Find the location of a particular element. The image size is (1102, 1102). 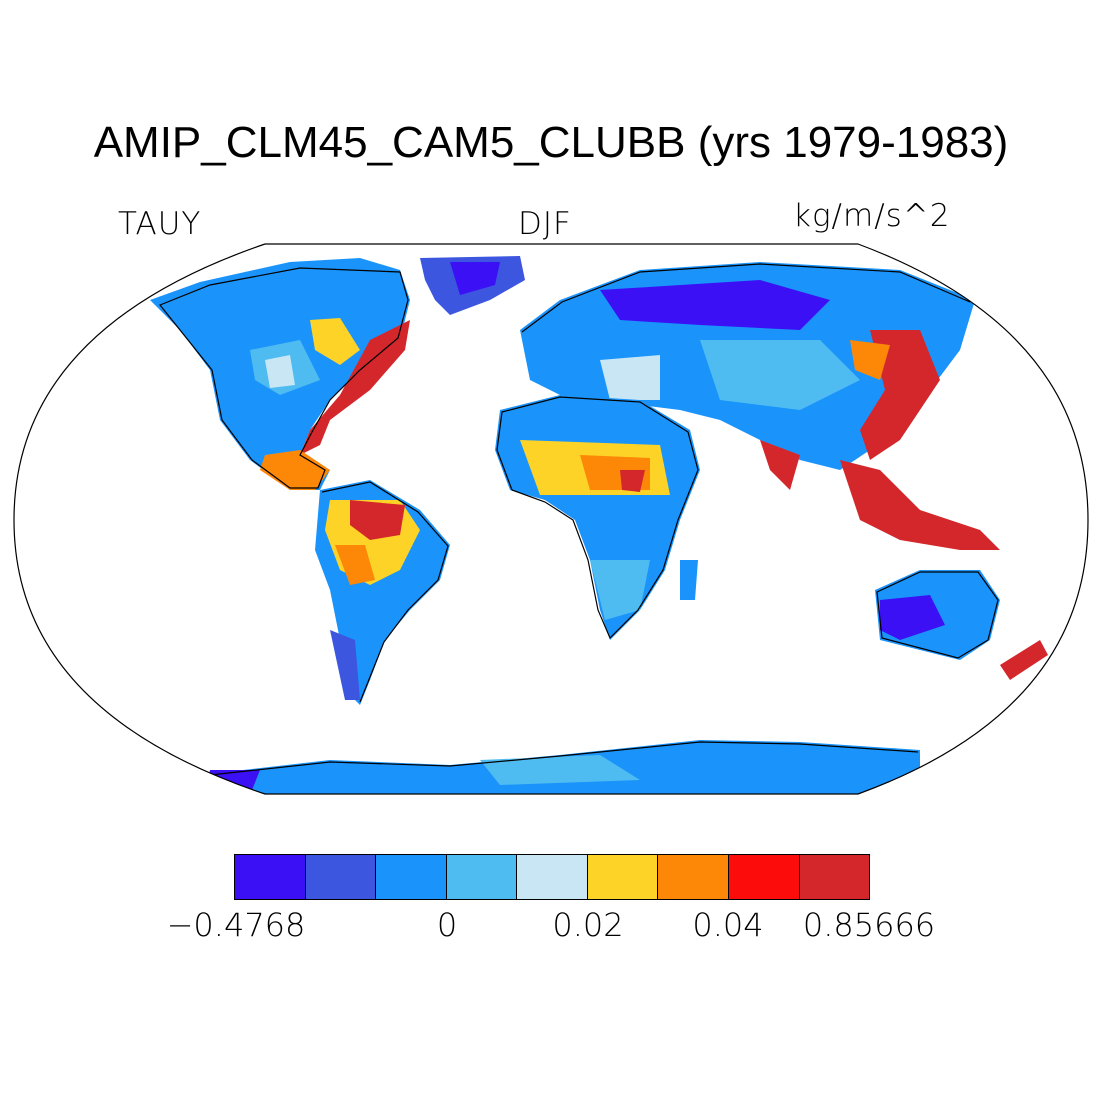

siberia-dark is located at coordinates (715, 305).